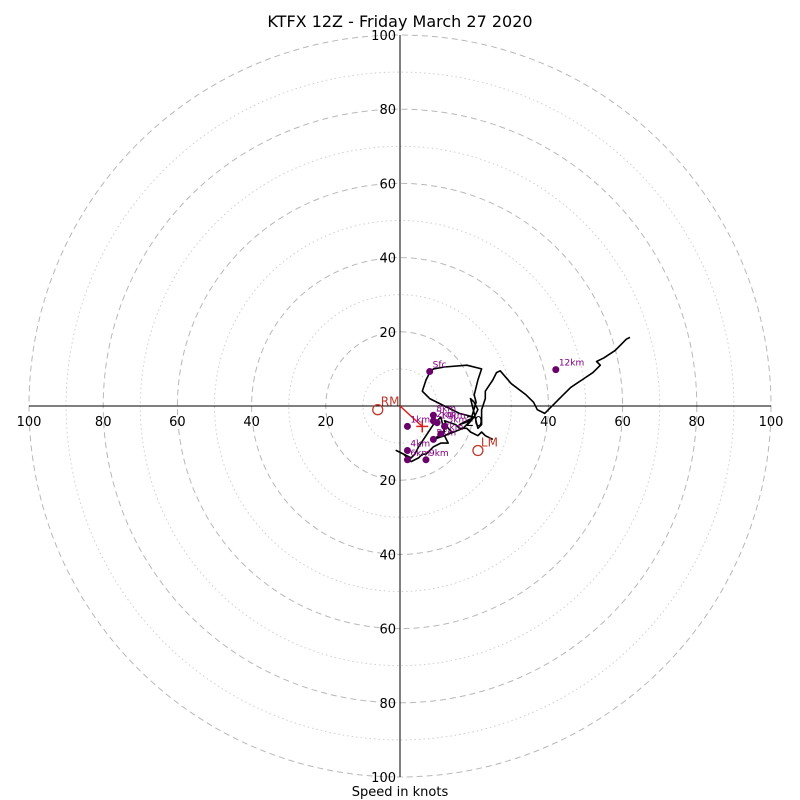  Describe the element at coordinates (489, 443) in the screenshot. I see `storm-motion-label: LM` at that location.